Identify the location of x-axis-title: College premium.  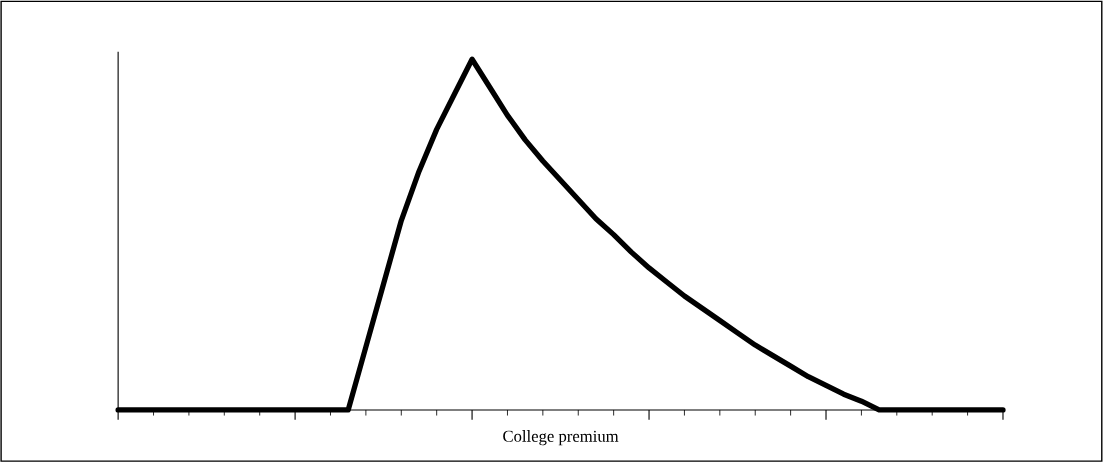
(561, 438).